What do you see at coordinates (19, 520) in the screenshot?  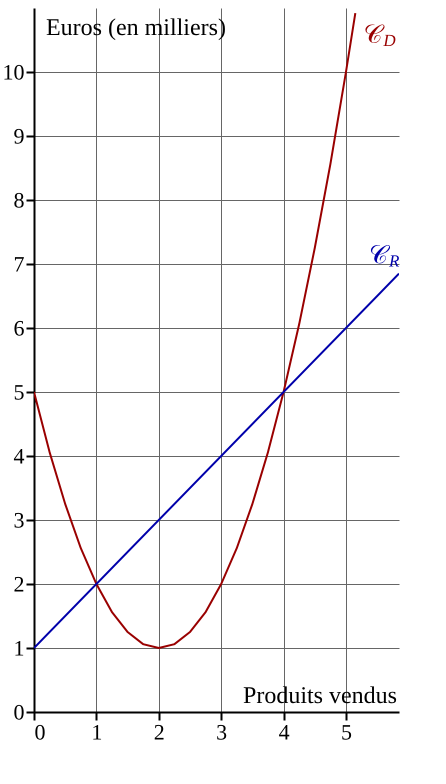 I see `y-tick-label: 3` at bounding box center [19, 520].